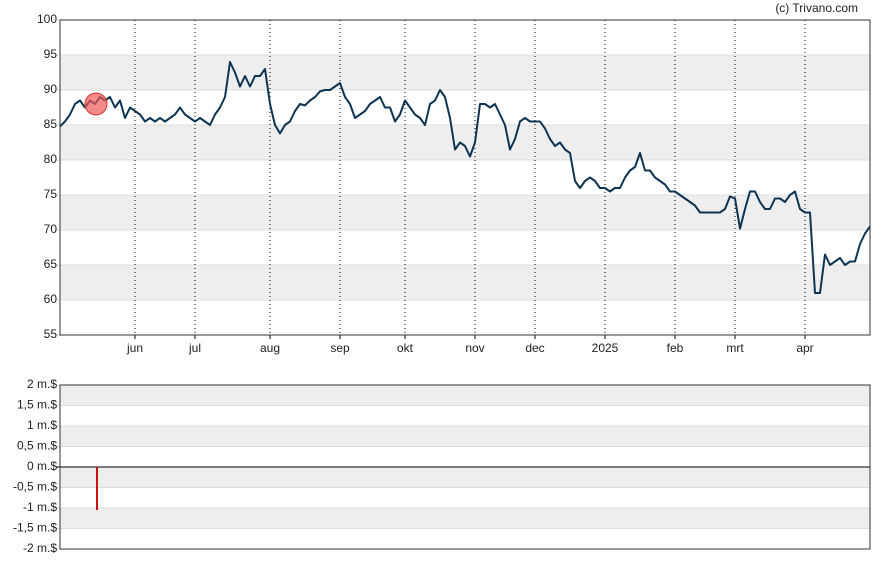  Describe the element at coordinates (134, 348) in the screenshot. I see `x-tick-label: jun` at that location.